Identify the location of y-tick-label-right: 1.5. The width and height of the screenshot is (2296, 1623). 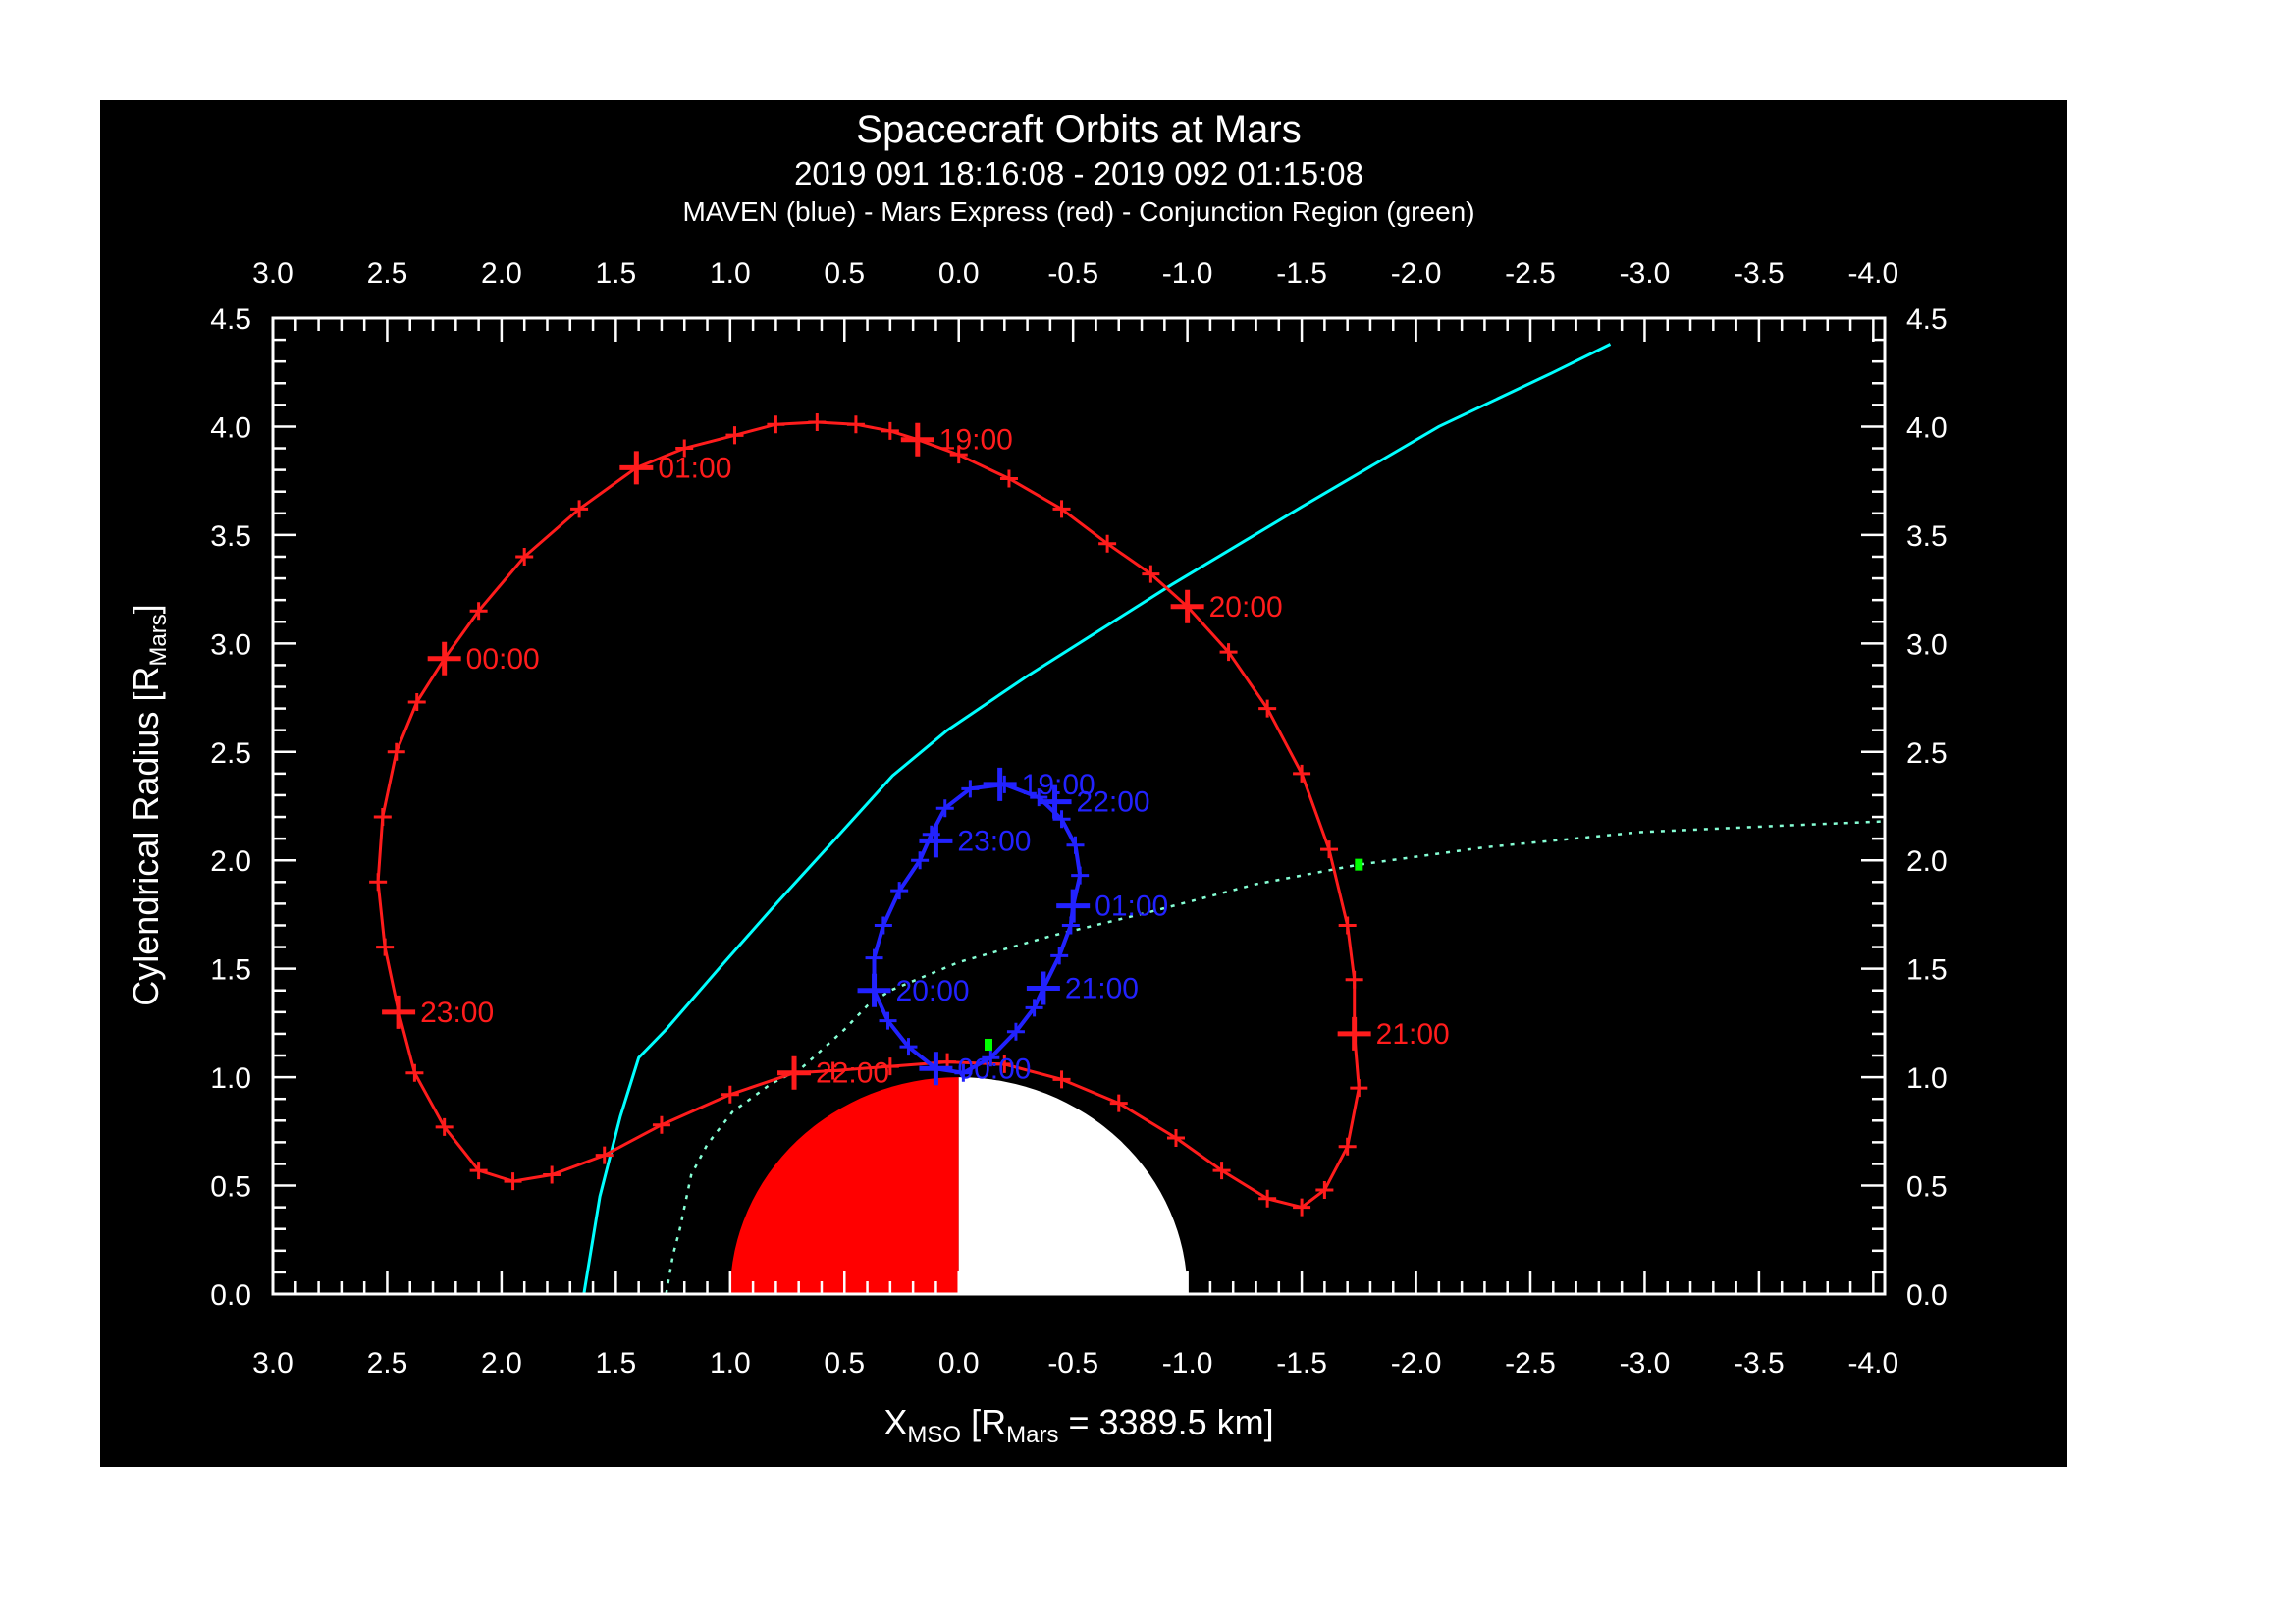
(1927, 970).